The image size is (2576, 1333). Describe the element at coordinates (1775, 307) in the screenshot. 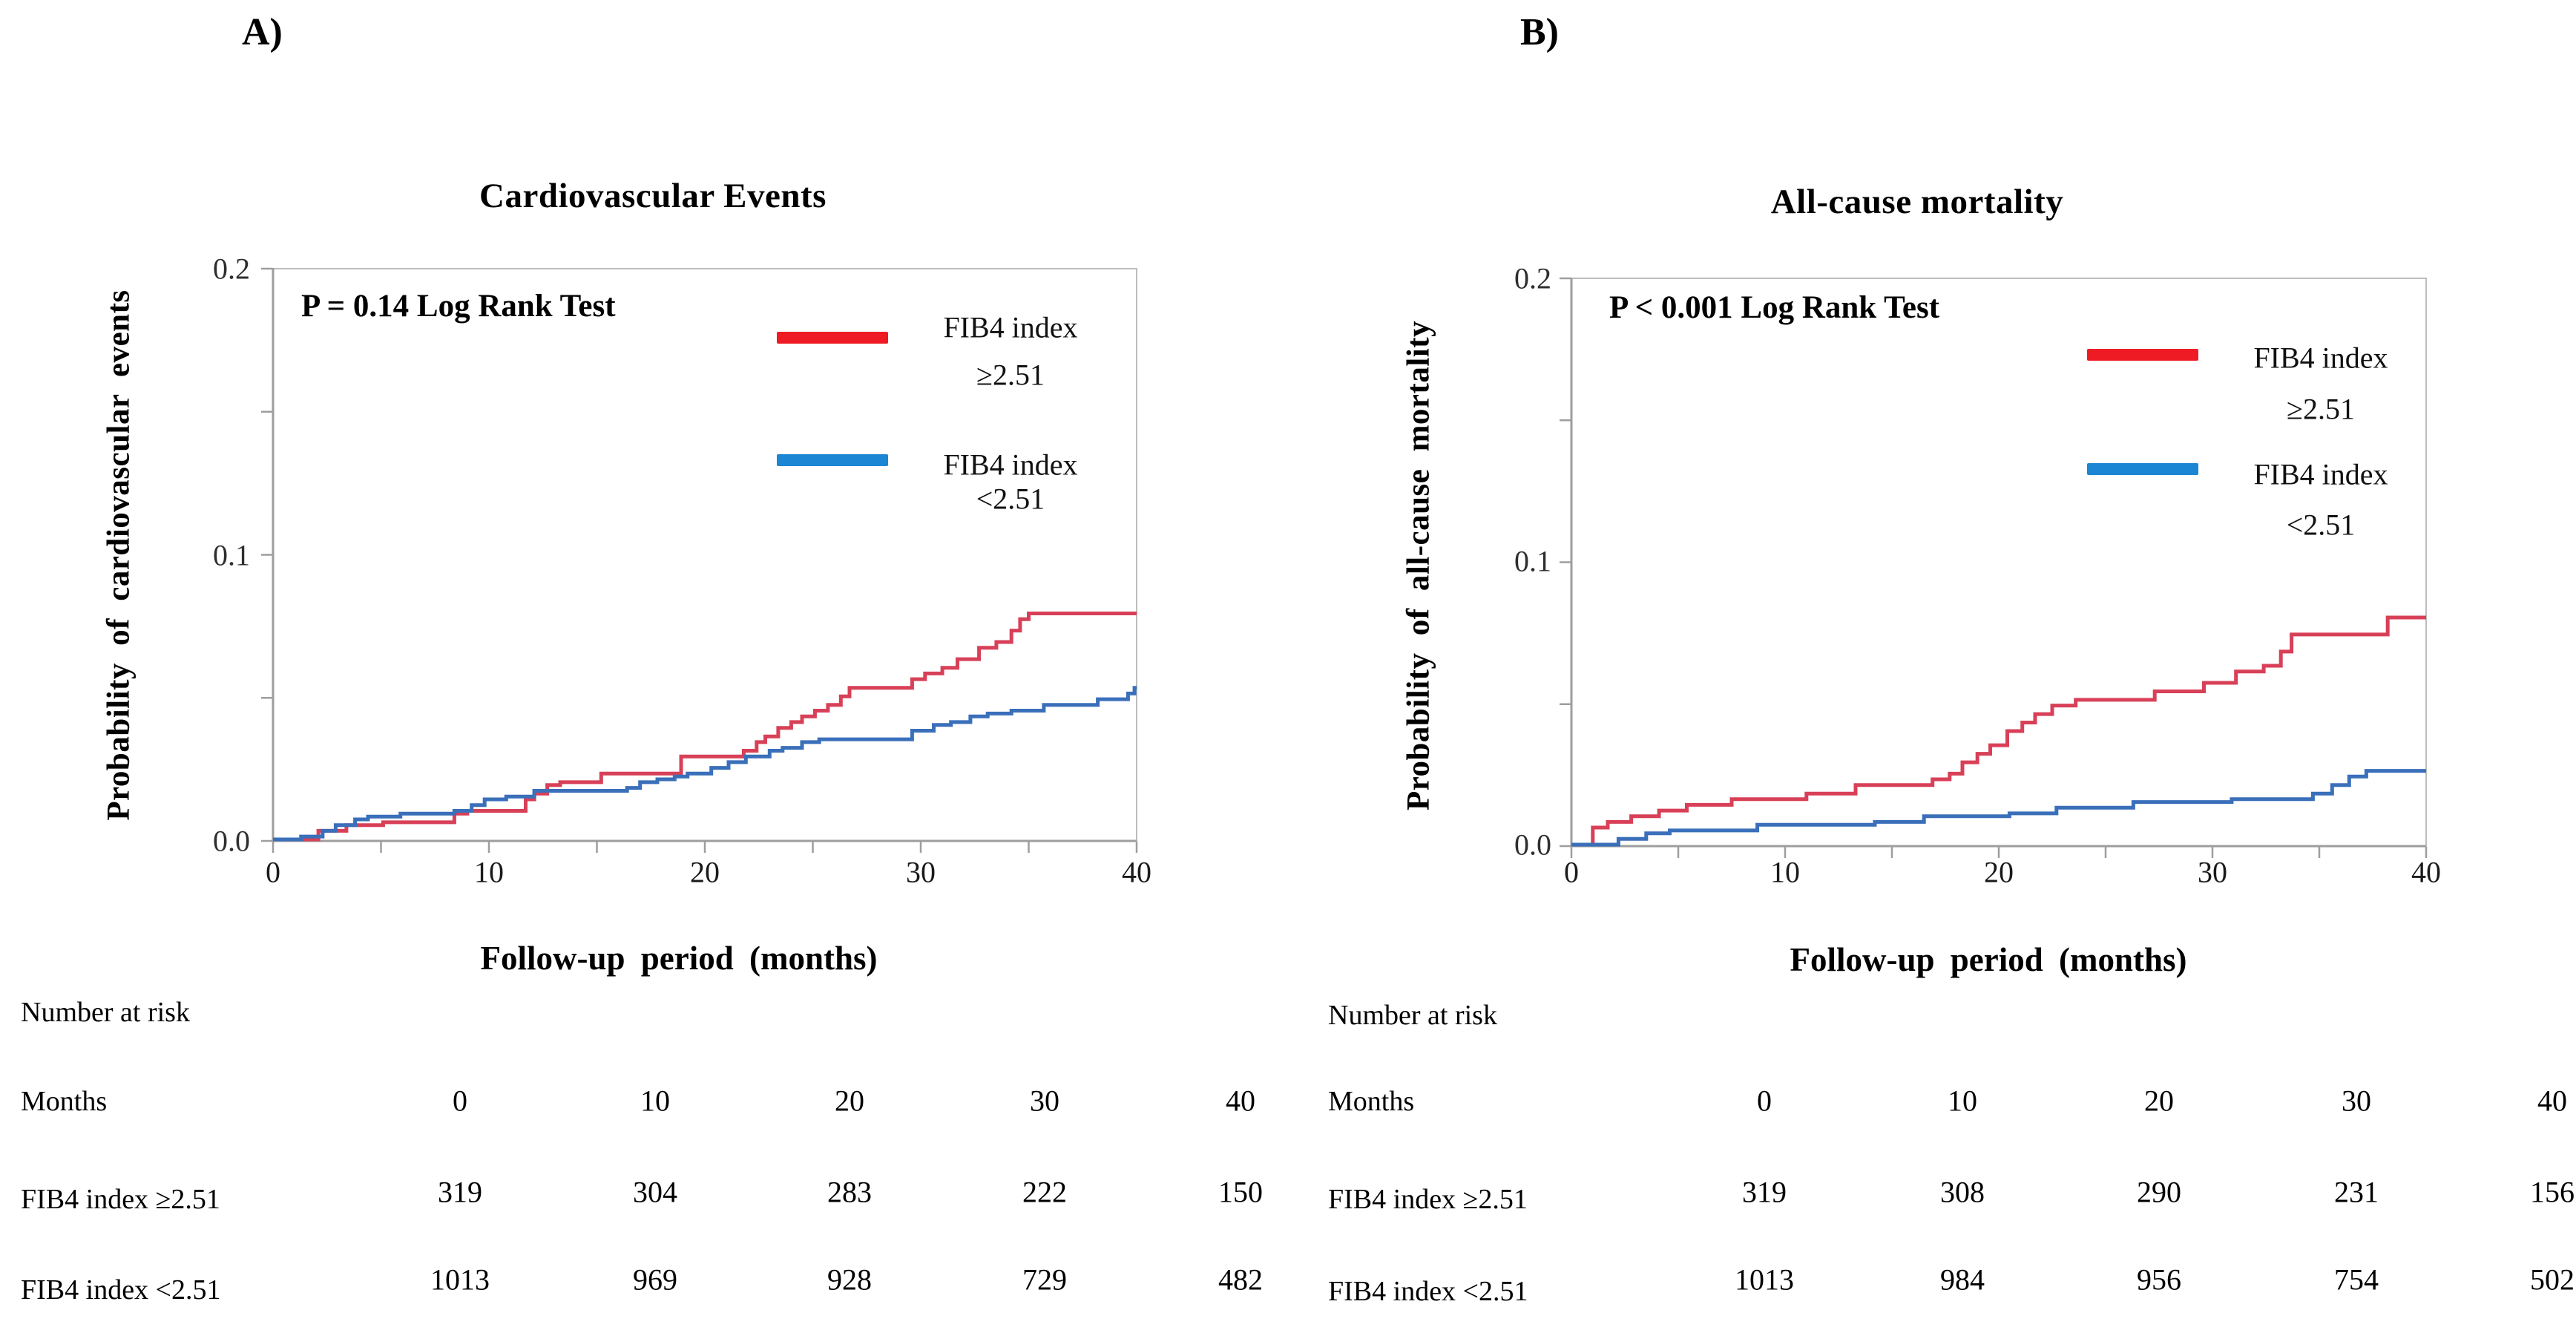

I see `panel-b-pvalue: P < 0.001 Log Rank Test` at that location.